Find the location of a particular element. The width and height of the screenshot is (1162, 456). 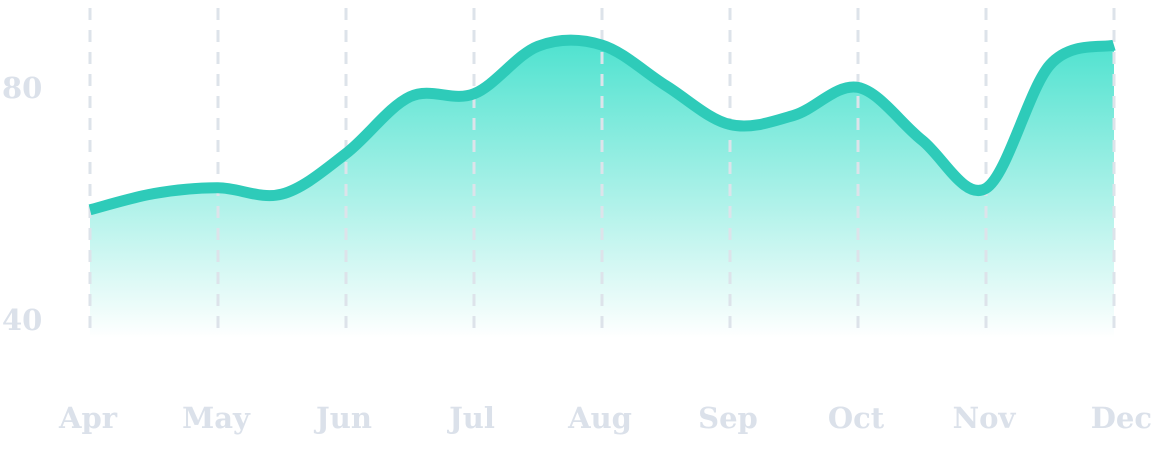

x-tick-label: Dec is located at coordinates (1121, 418).